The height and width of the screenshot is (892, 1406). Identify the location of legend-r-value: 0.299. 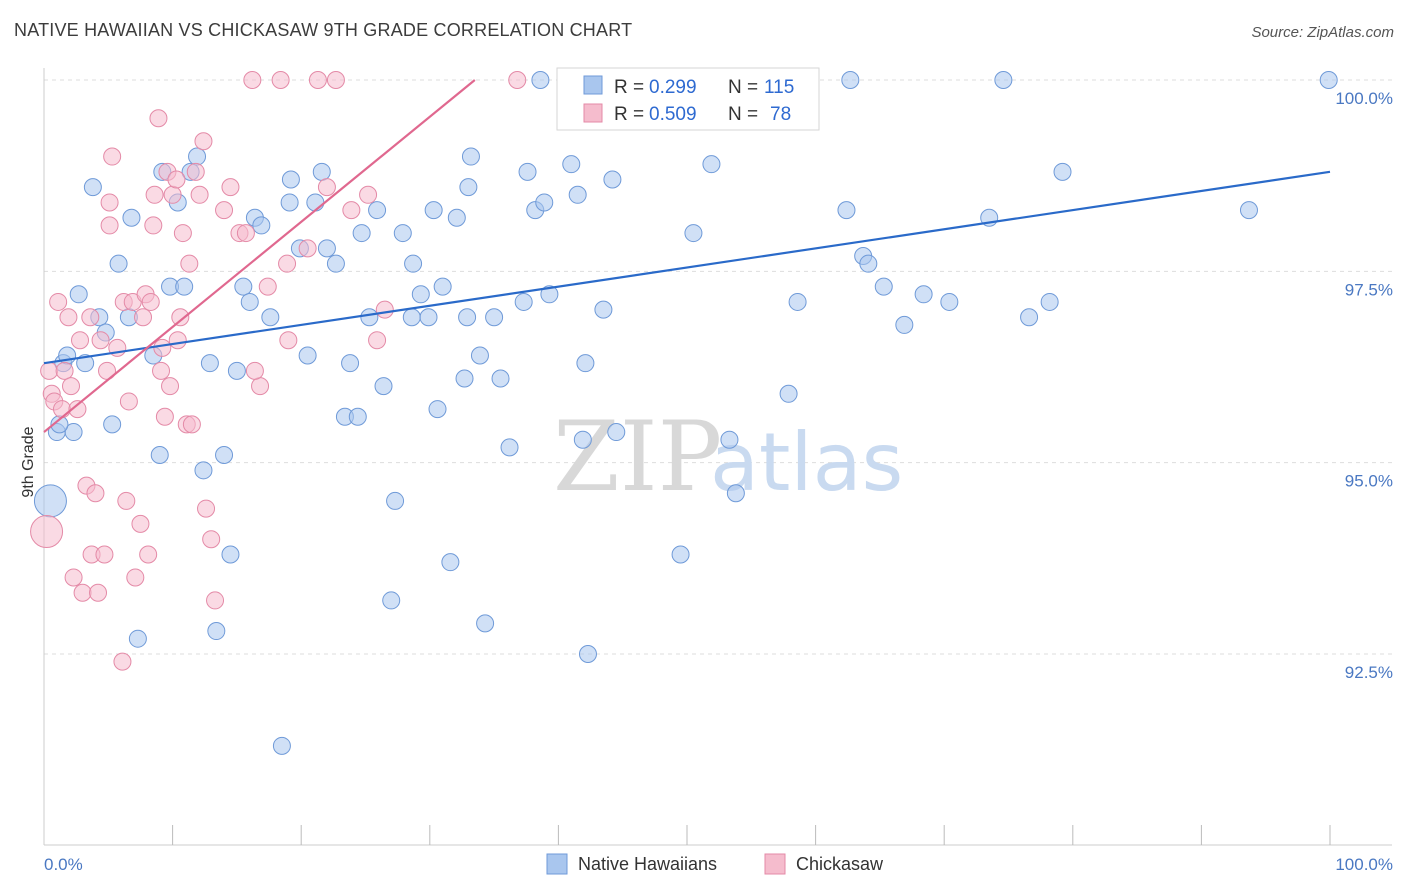
(673, 87).